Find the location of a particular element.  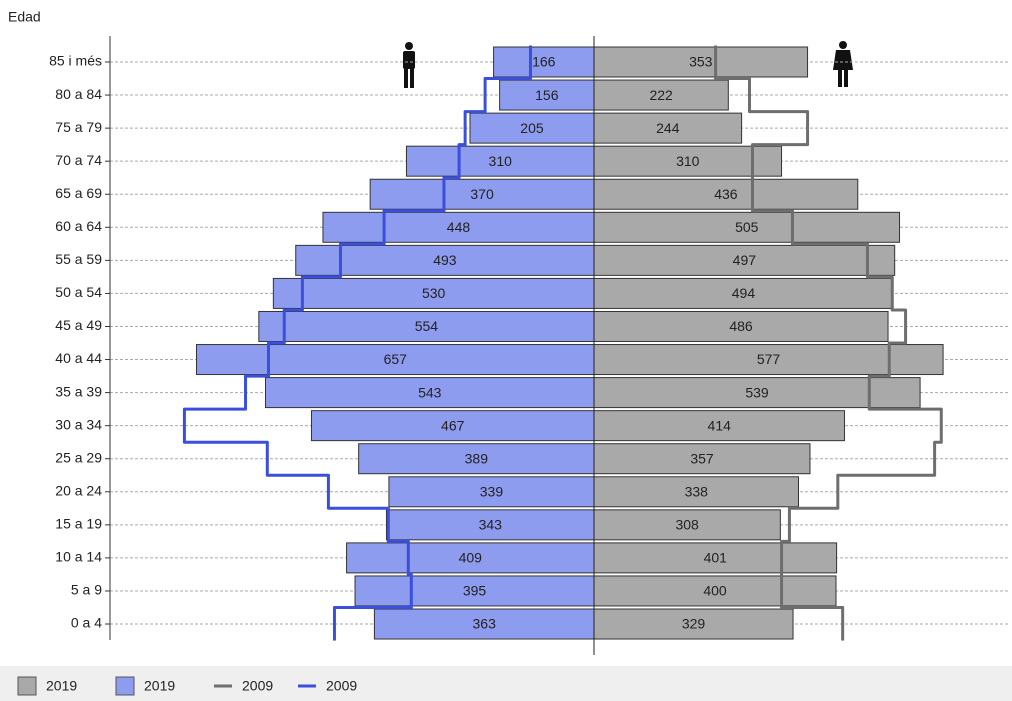

y-tick-label: 55 a 59 is located at coordinates (78, 259).